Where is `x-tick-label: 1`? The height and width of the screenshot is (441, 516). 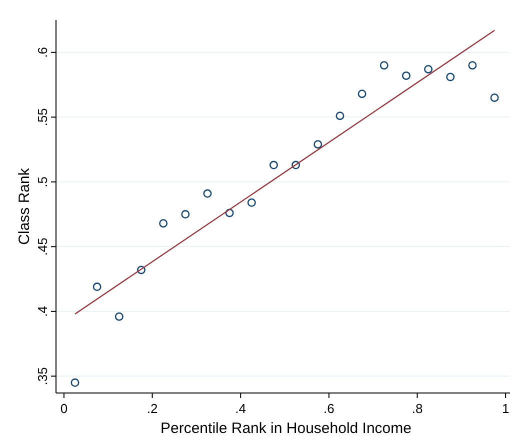 x-tick-label: 1 is located at coordinates (506, 408).